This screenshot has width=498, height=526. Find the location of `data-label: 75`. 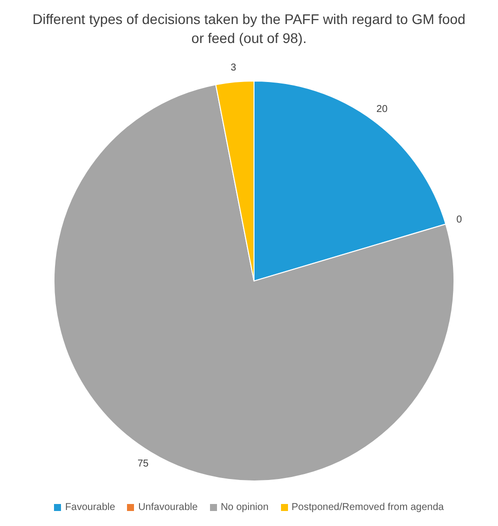

data-label: 75 is located at coordinates (144, 464).